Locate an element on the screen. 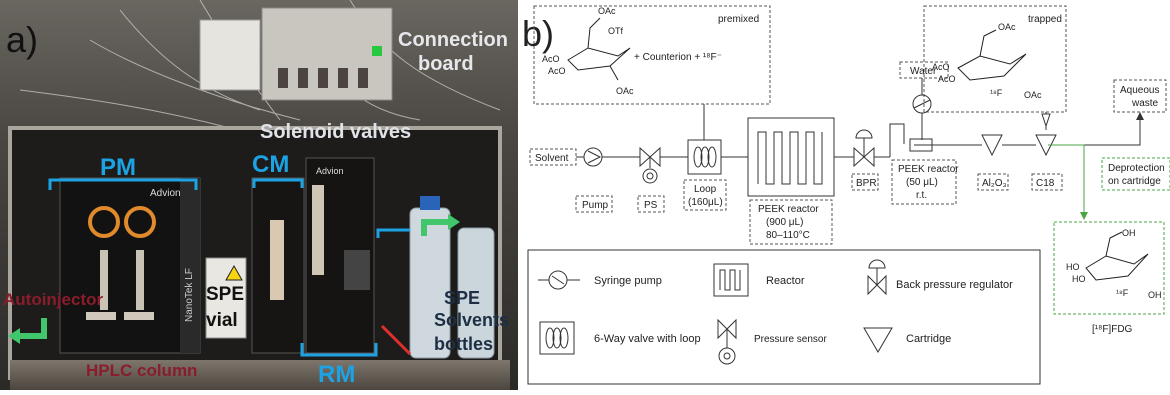 The height and width of the screenshot is (395, 1170). deprotection-path is located at coordinates (1066, 179).